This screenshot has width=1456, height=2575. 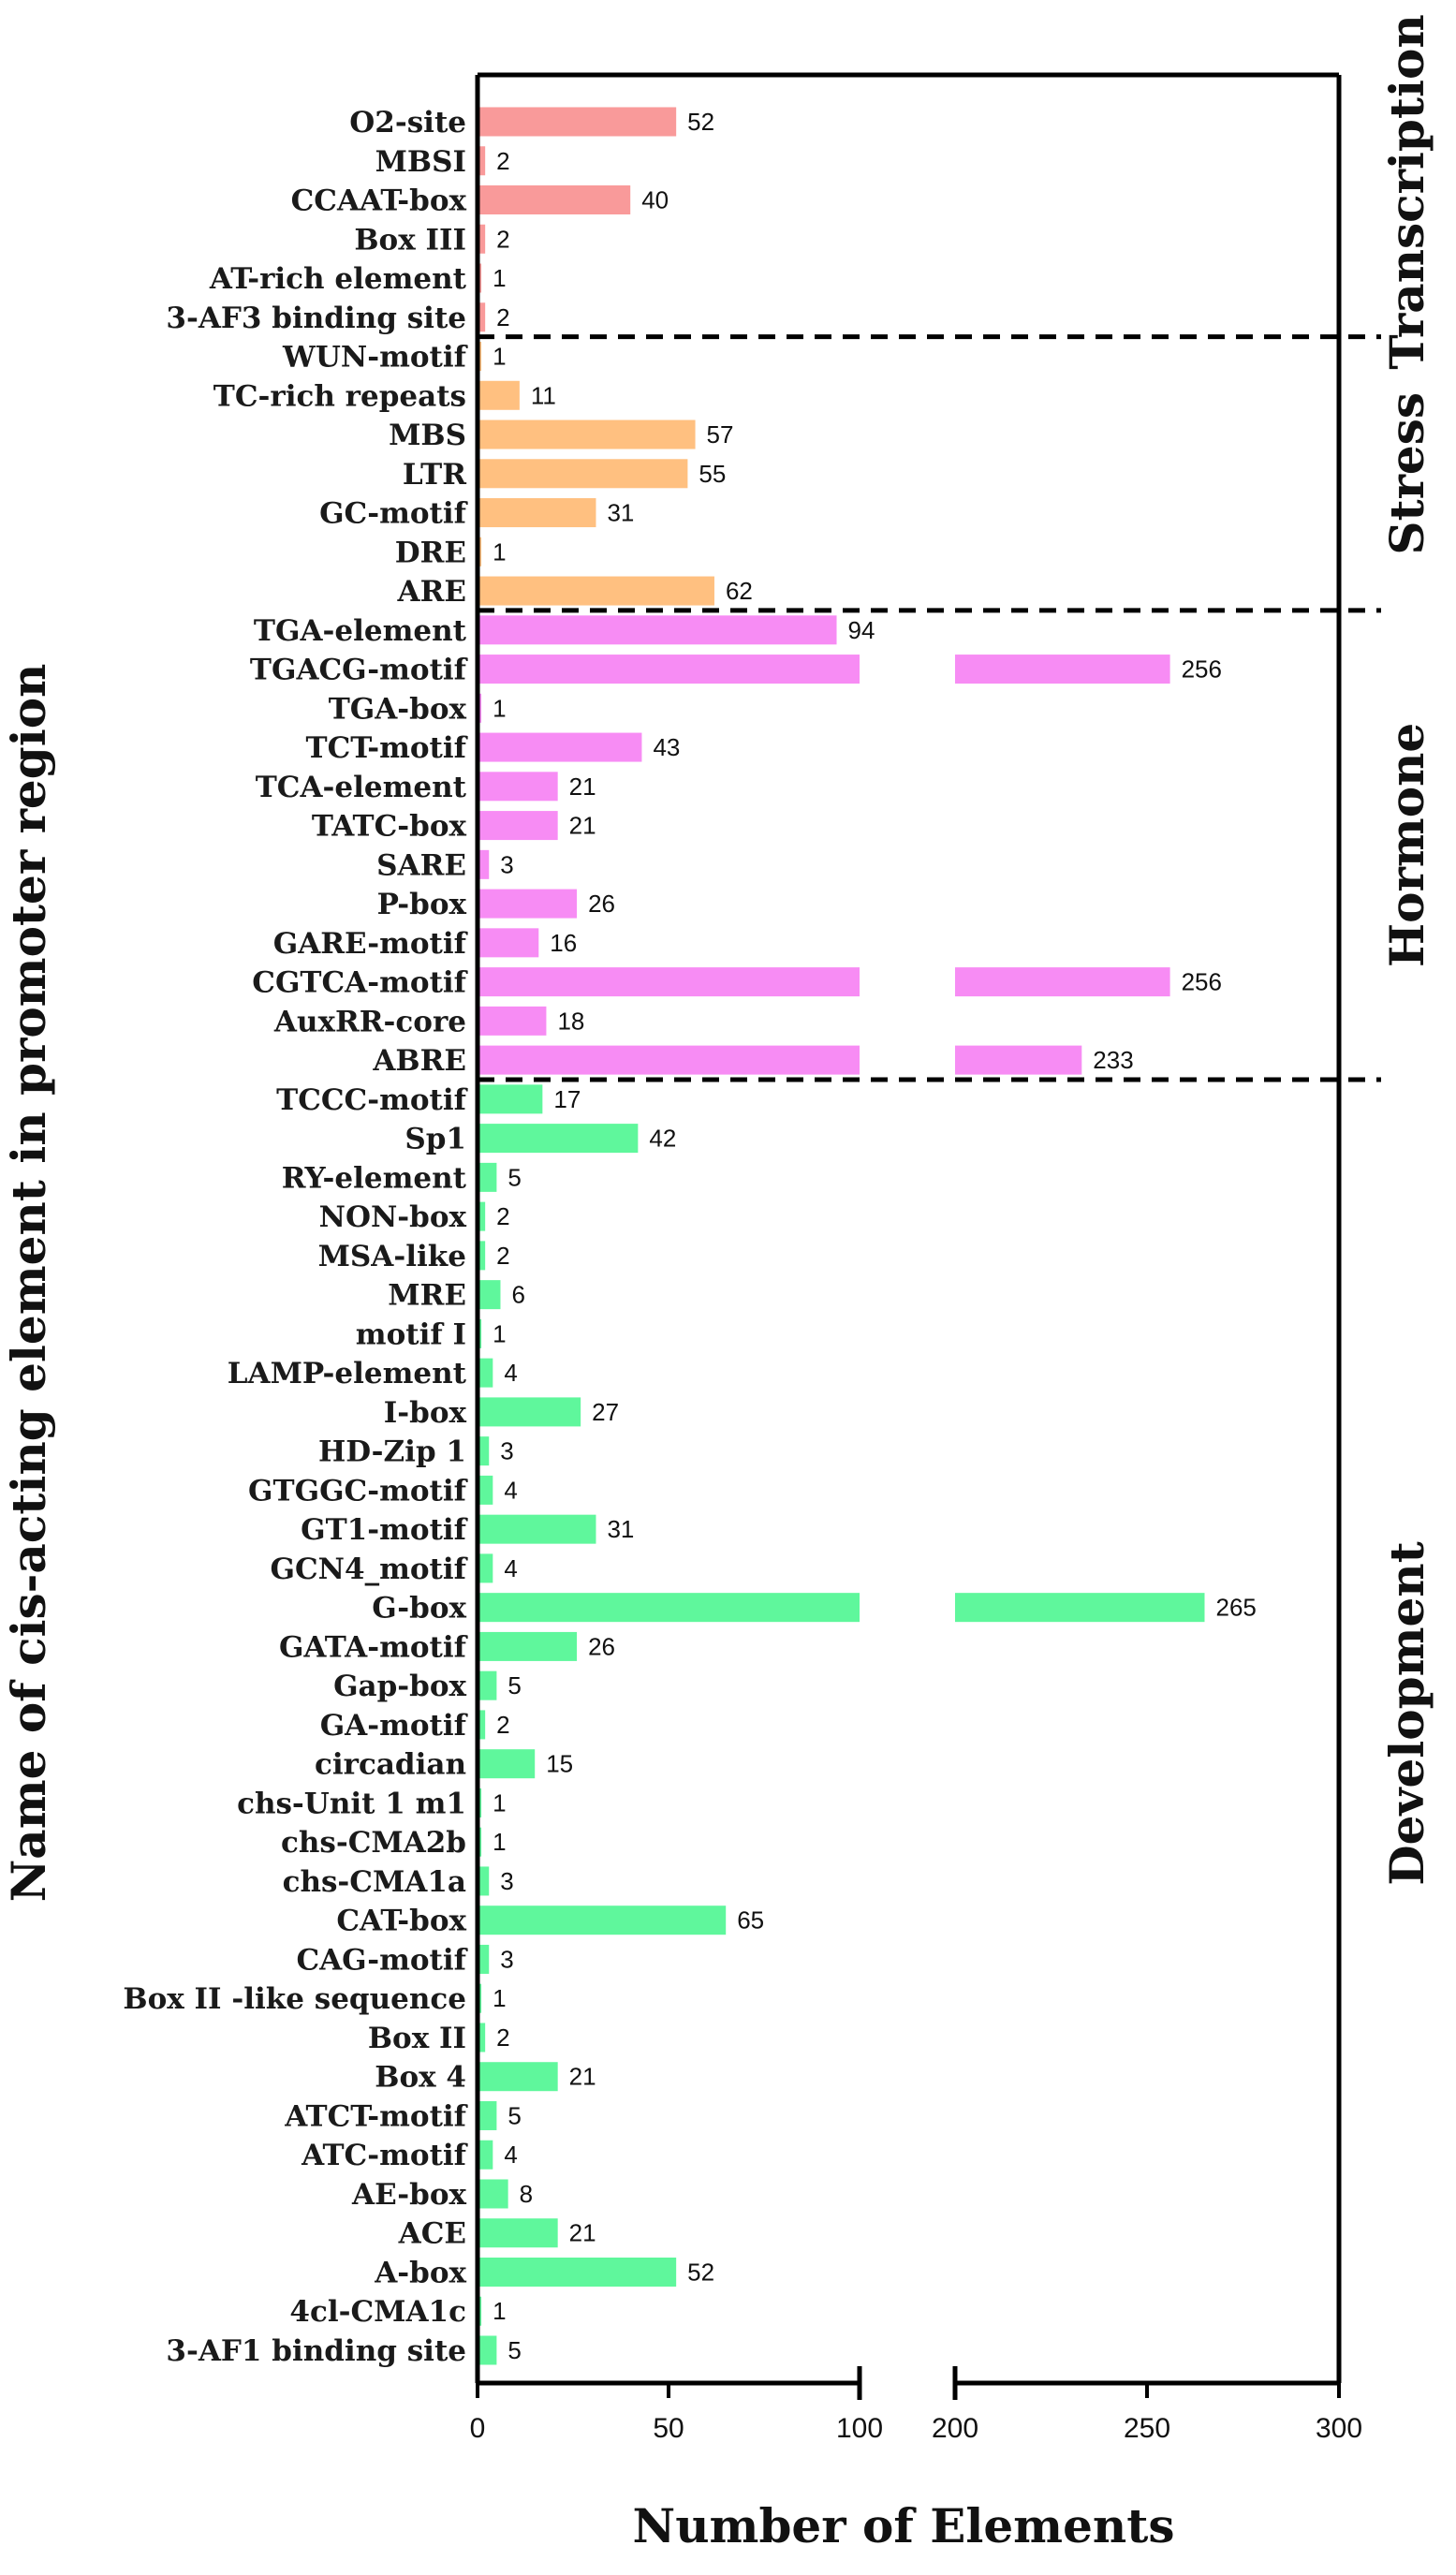 What do you see at coordinates (360, 631) in the screenshot?
I see `category-label-tga-element: TGA-element` at bounding box center [360, 631].